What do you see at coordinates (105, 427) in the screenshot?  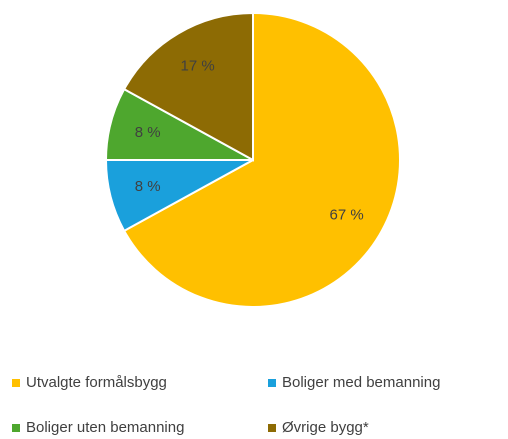 I see `legend-label: Boliger uten bemanning` at bounding box center [105, 427].